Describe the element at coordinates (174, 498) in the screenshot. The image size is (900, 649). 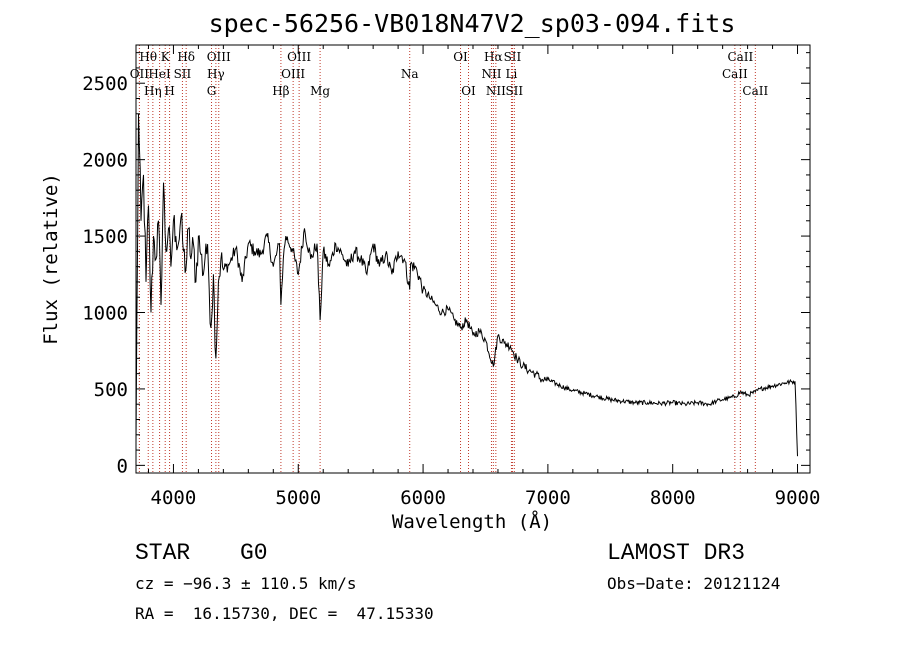
I see `x-tick-label-0: 4000` at that location.